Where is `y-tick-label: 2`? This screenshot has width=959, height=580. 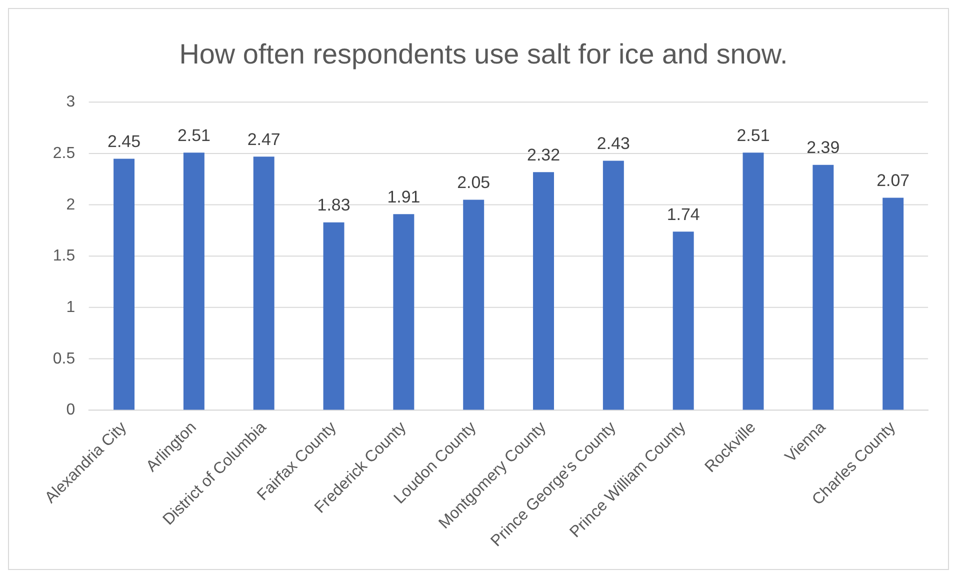
y-tick-label: 2 is located at coordinates (71, 205).